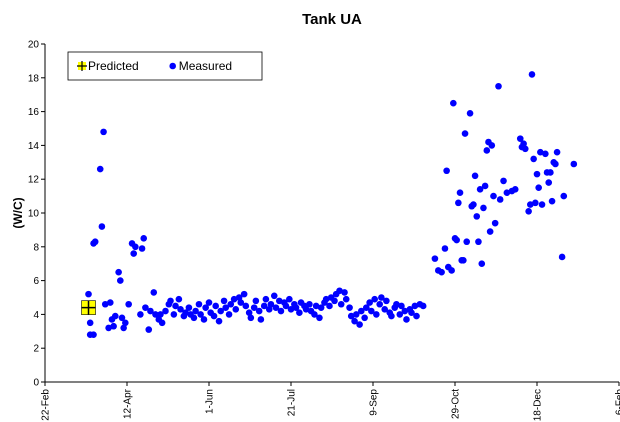  Describe the element at coordinates (82, 66) in the screenshot. I see `legend-plus` at that location.